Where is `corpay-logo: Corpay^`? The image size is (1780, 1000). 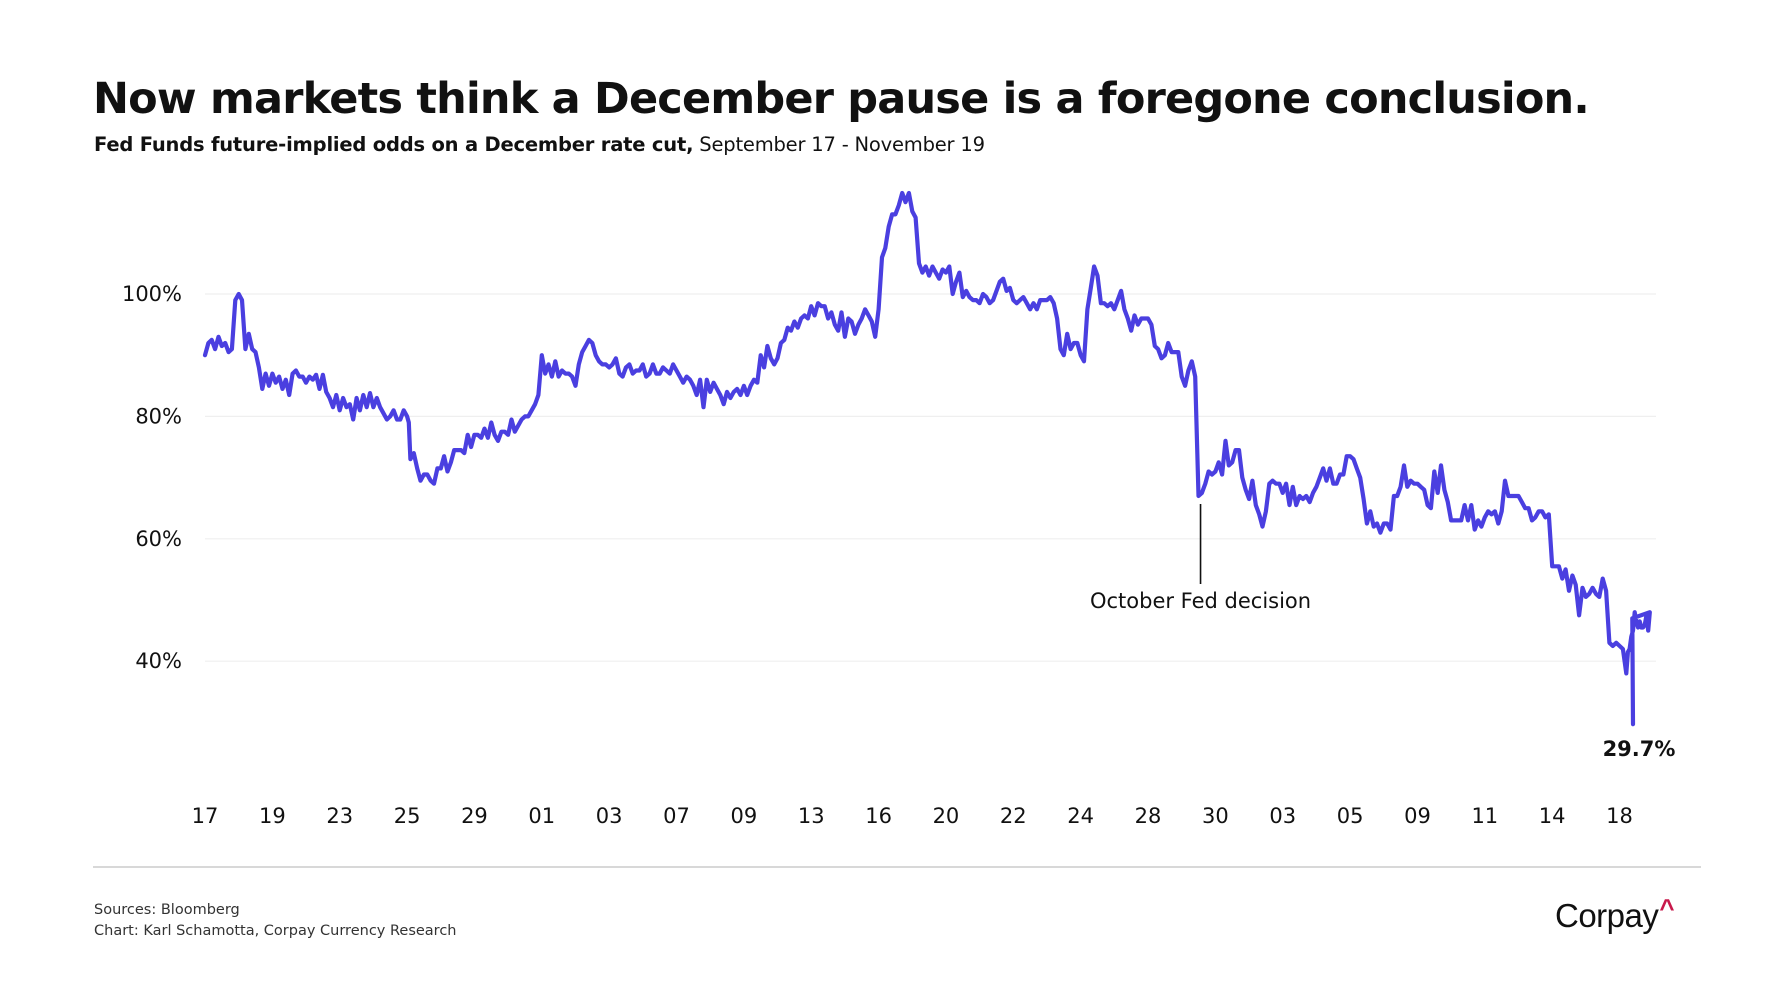
corpay-logo: Corpay^ is located at coordinates (1615, 914).